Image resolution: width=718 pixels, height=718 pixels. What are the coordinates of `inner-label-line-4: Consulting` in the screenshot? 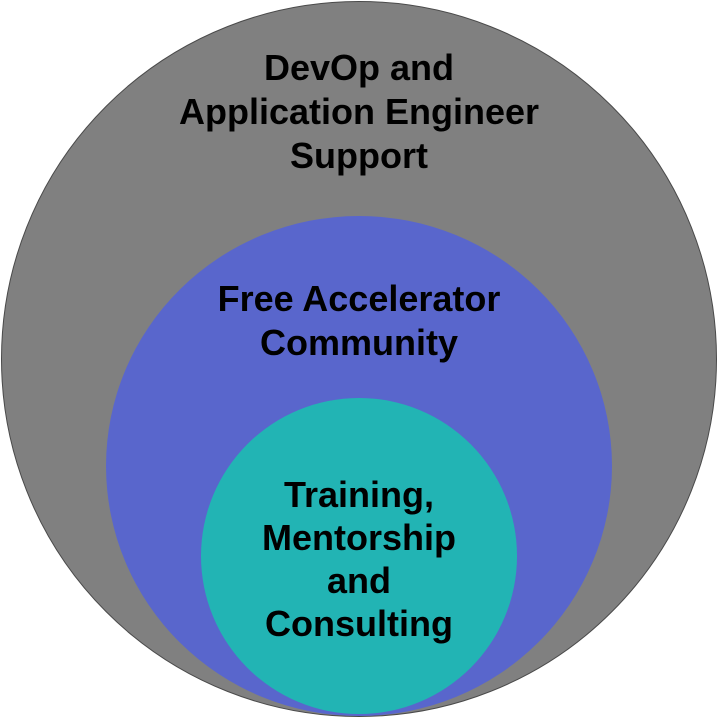 It's located at (359, 623).